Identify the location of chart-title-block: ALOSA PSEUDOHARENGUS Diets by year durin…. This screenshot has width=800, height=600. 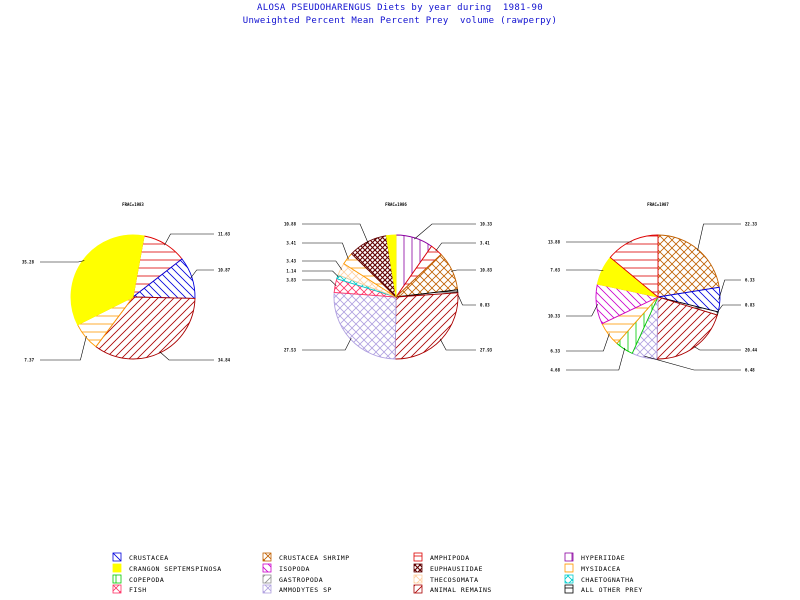
(400, 15).